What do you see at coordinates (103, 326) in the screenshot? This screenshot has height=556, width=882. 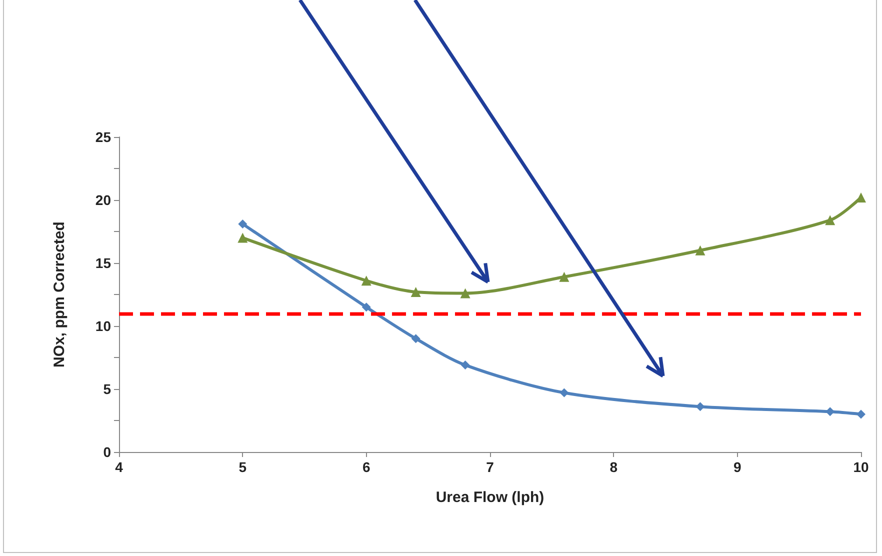 I see `y-tick-label: 10` at bounding box center [103, 326].